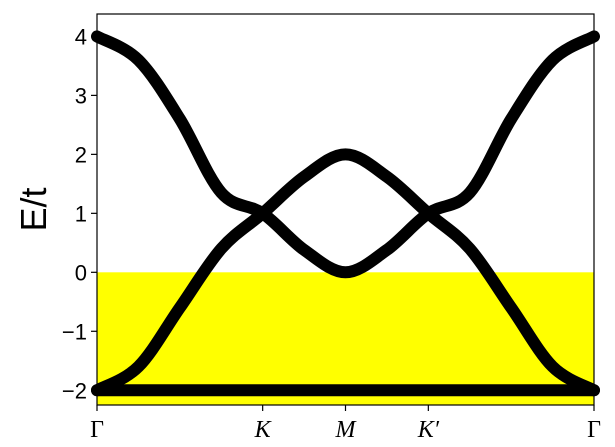 Image resolution: width=615 pixels, height=447 pixels. What do you see at coordinates (81, 95) in the screenshot?
I see `y-tick-label: 3` at bounding box center [81, 95].